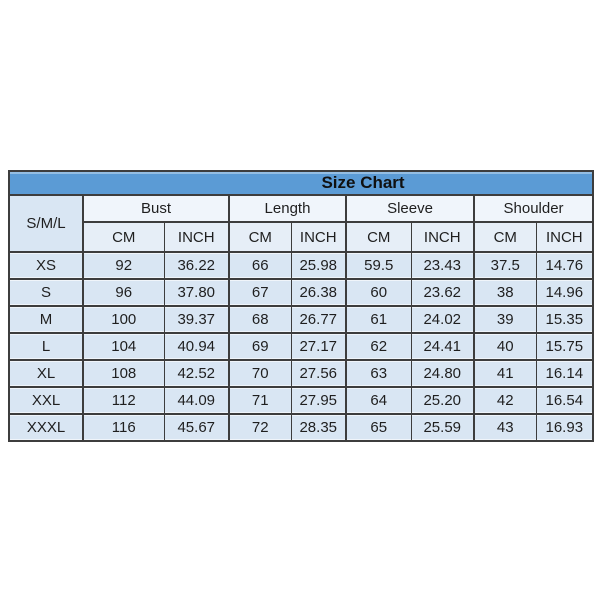 Image resolution: width=600 pixels, height=600 pixels. What do you see at coordinates (442, 373) in the screenshot?
I see `value-cell: 24.80` at bounding box center [442, 373].